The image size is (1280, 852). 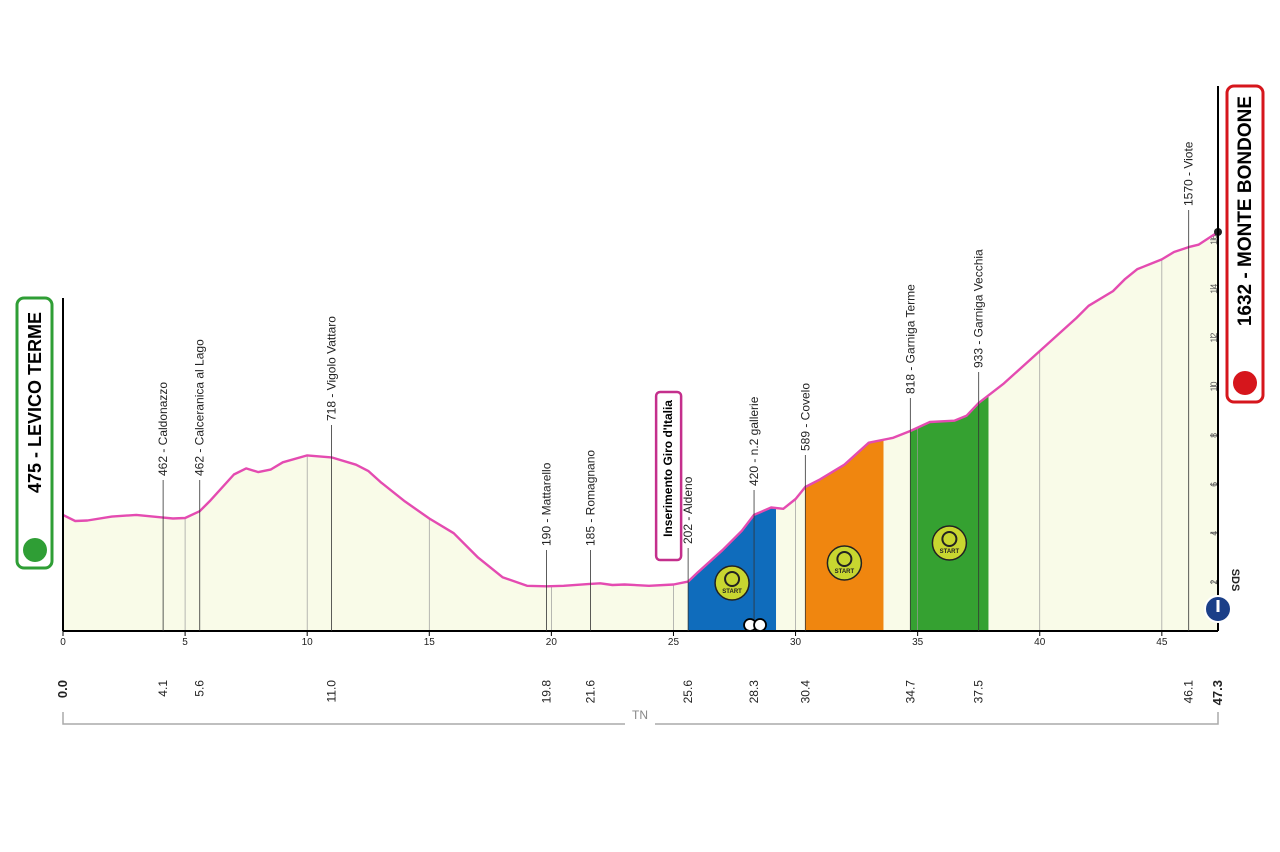 I want to click on km-label: 47.3, so click(x=1217, y=692).